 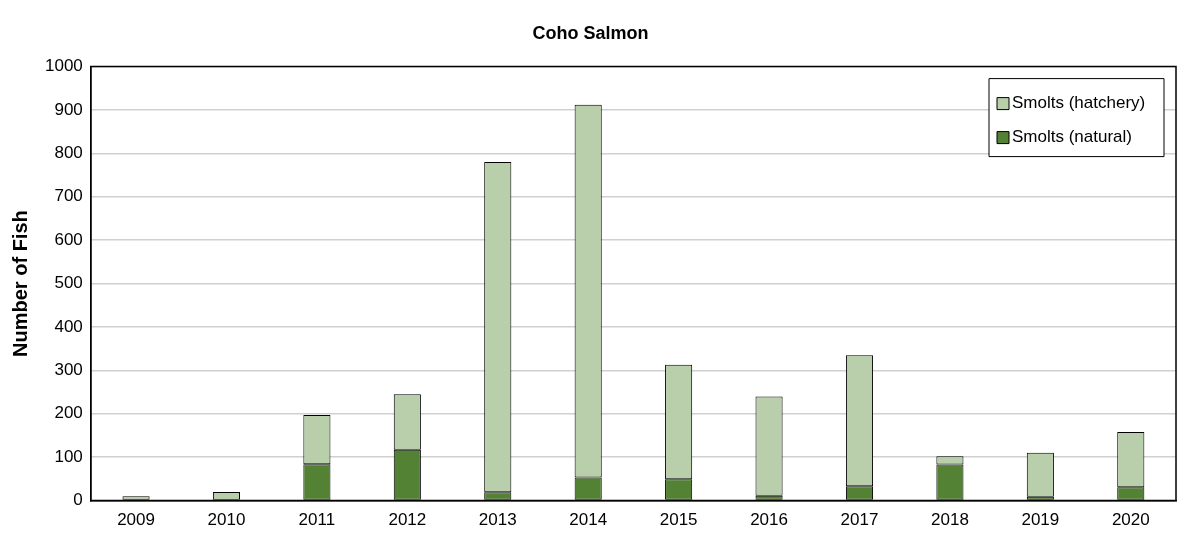 What do you see at coordinates (769, 520) in the screenshot?
I see `x-tick-label: 2016` at bounding box center [769, 520].